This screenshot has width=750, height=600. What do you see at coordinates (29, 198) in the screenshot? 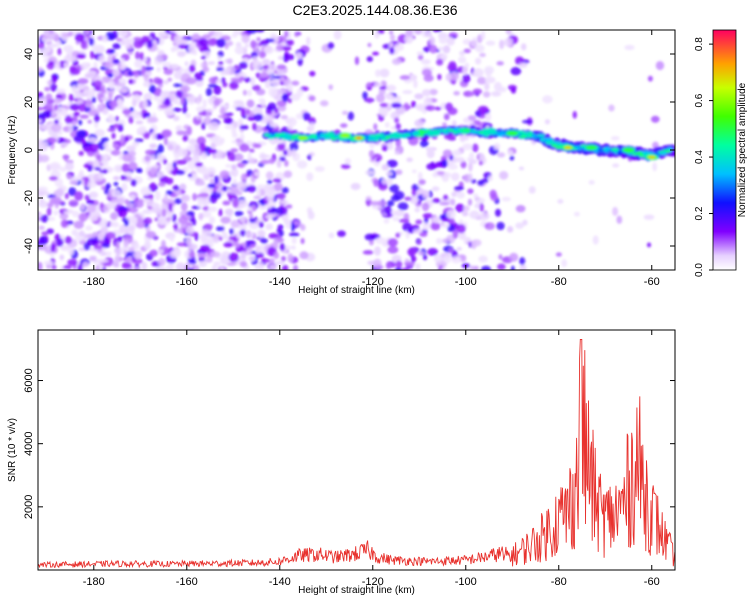
I see `y-tick-label: -20` at bounding box center [29, 198].